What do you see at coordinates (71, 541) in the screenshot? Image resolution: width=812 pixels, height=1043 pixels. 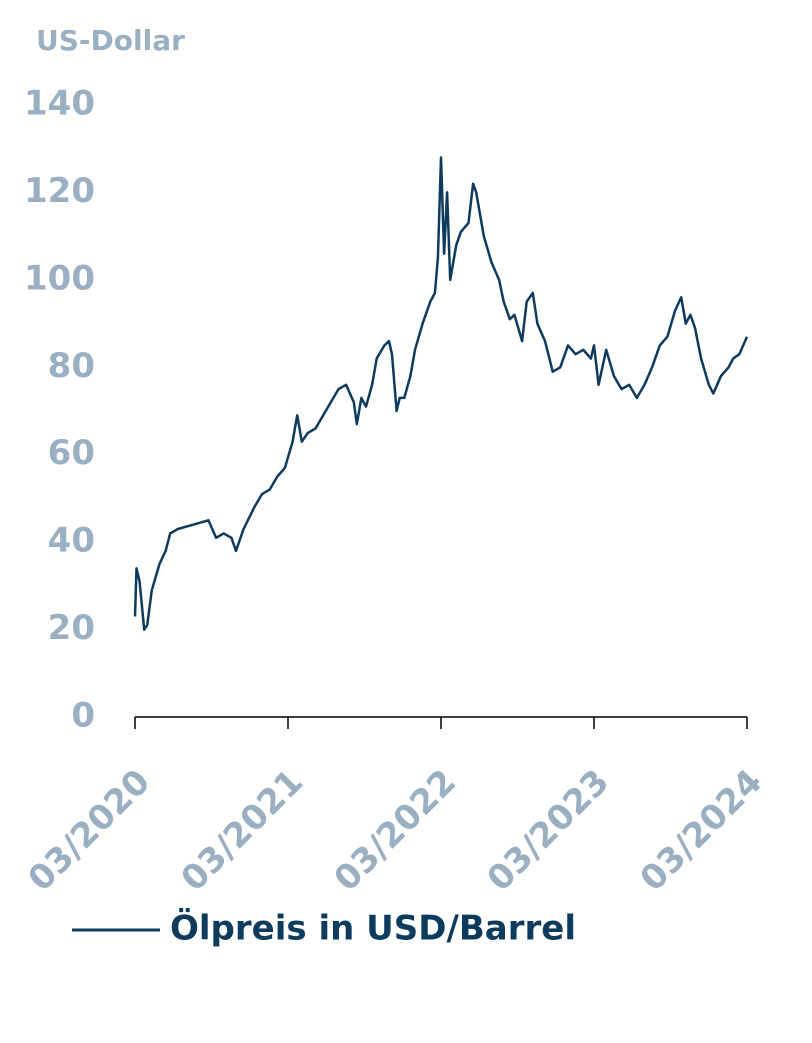 I see `y-tick-label: 40` at bounding box center [71, 541].